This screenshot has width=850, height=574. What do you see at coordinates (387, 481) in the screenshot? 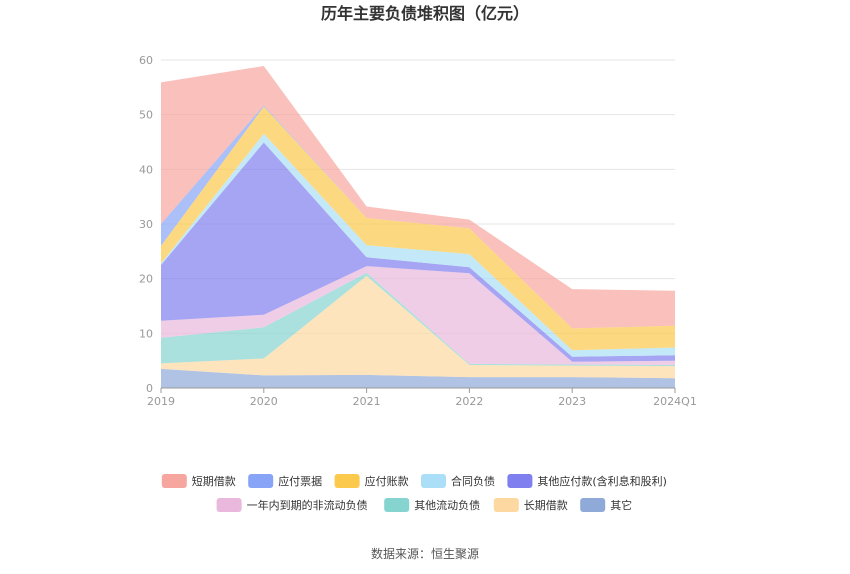
I see `legend-label: 应付账款` at bounding box center [387, 481].